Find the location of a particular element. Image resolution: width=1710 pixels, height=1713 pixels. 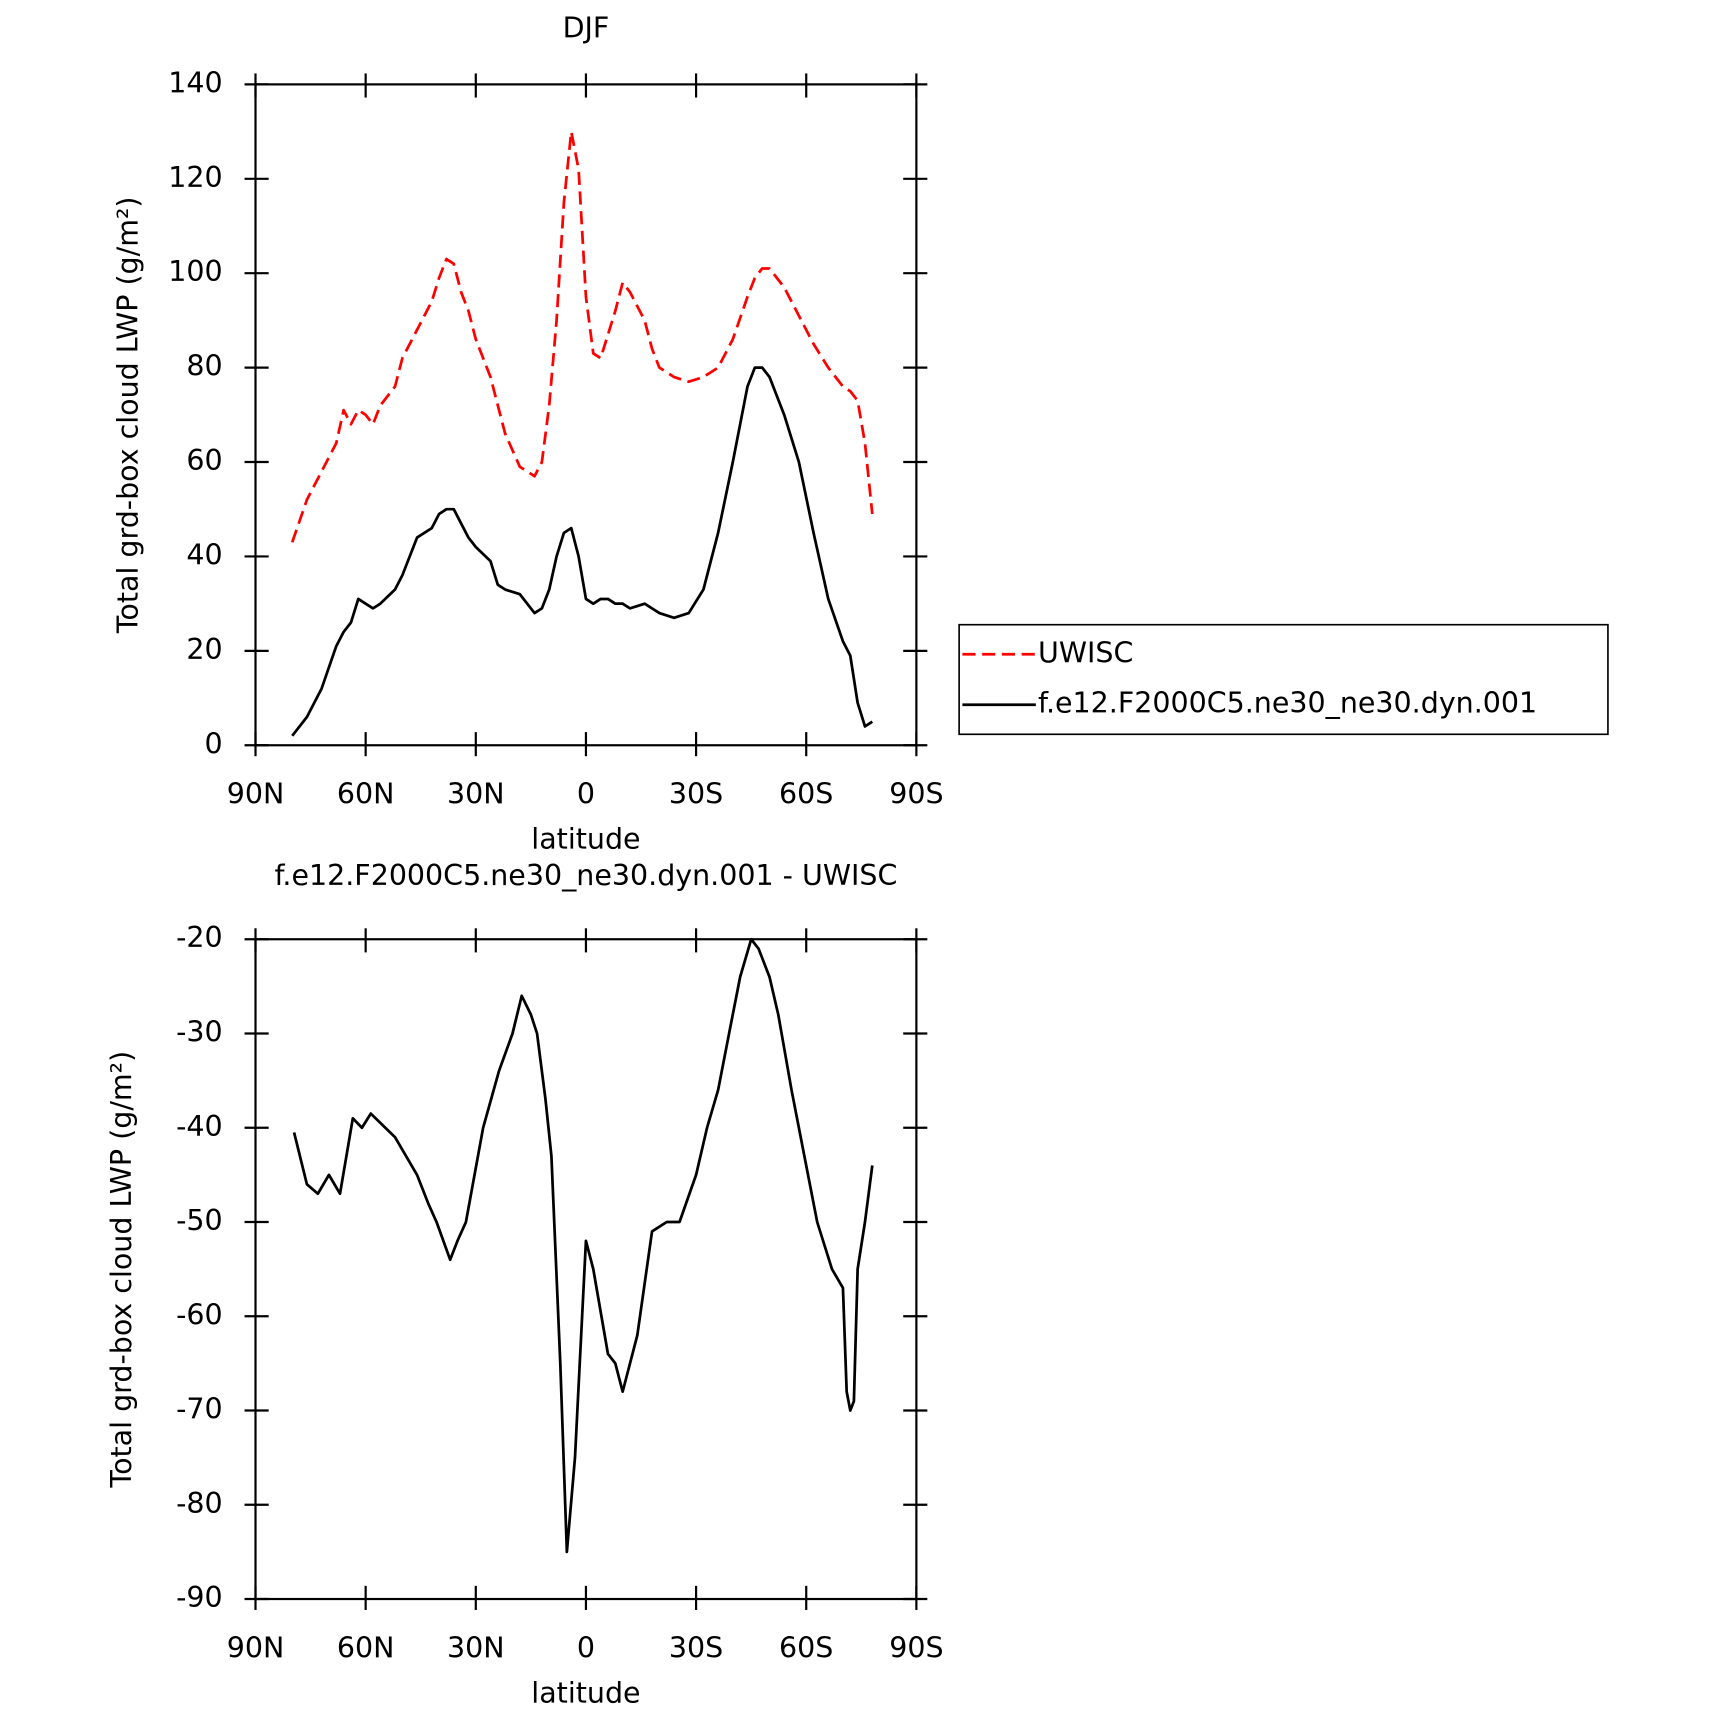

legend-label: UWISC is located at coordinates (1085, 652).